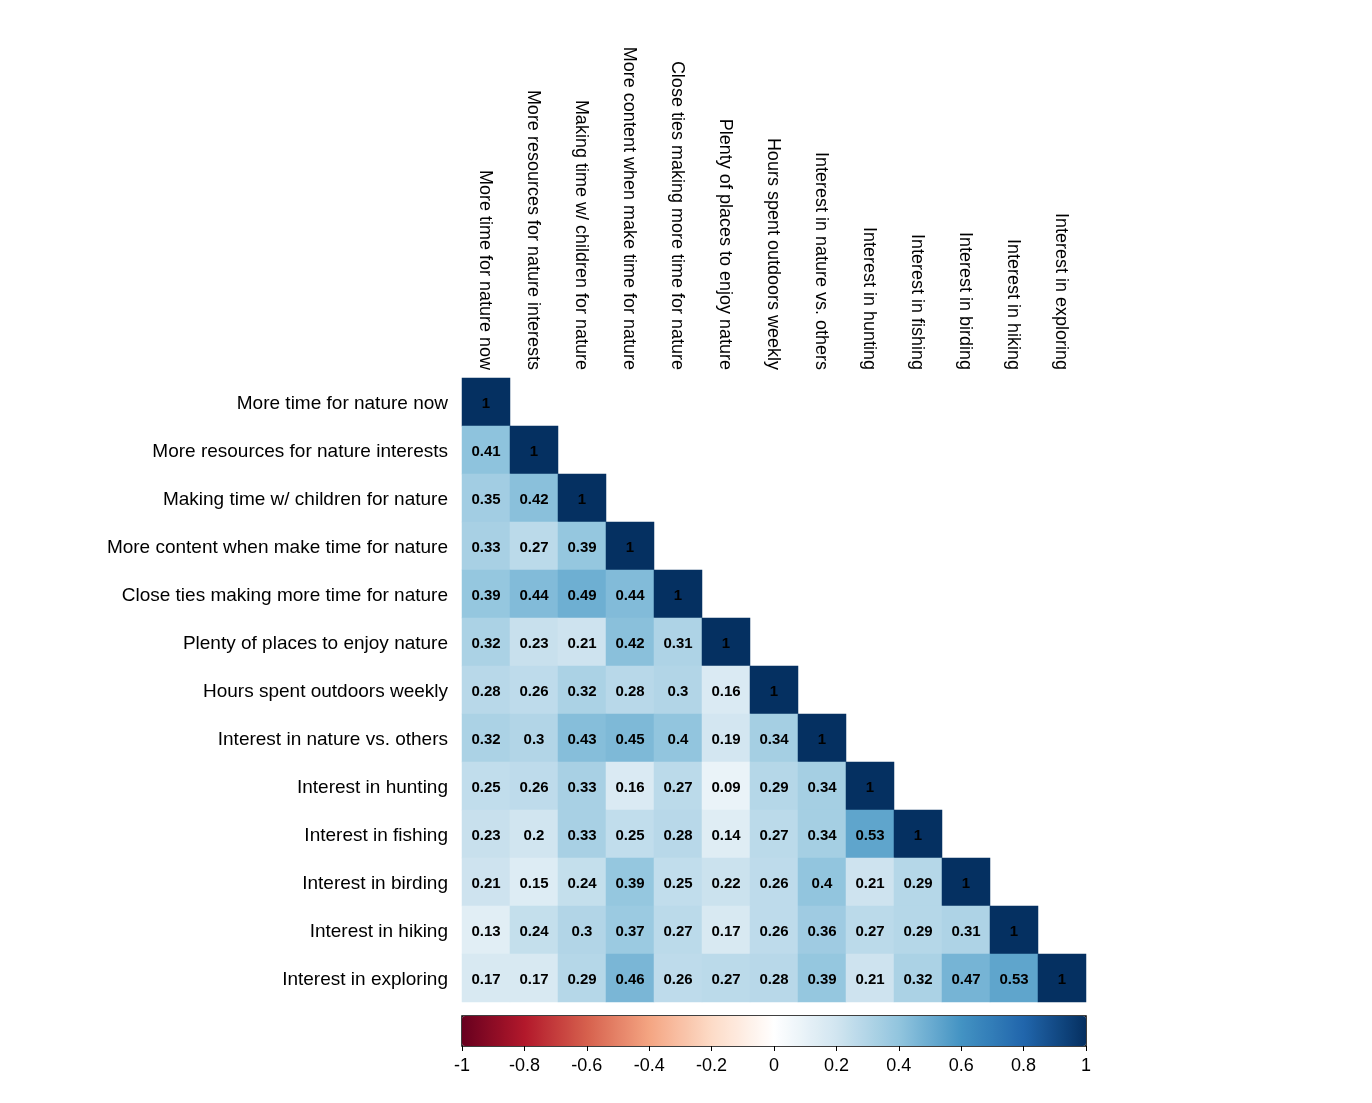  What do you see at coordinates (822, 260) in the screenshot?
I see `x-tick-label: Interest in nature vs. others` at bounding box center [822, 260].